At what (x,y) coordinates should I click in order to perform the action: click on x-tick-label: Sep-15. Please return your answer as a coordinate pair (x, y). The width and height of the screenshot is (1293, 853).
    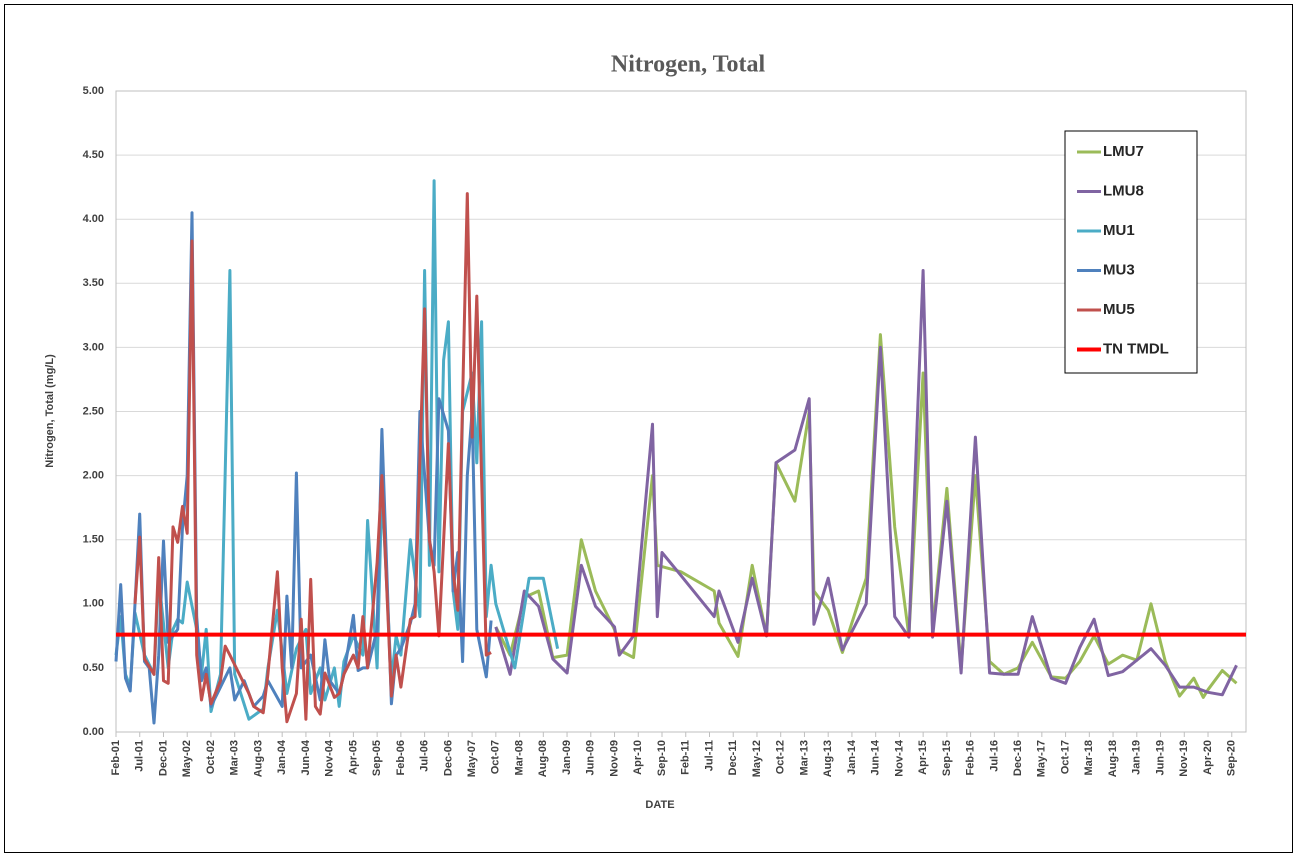
    Looking at the image, I should click on (947, 758).